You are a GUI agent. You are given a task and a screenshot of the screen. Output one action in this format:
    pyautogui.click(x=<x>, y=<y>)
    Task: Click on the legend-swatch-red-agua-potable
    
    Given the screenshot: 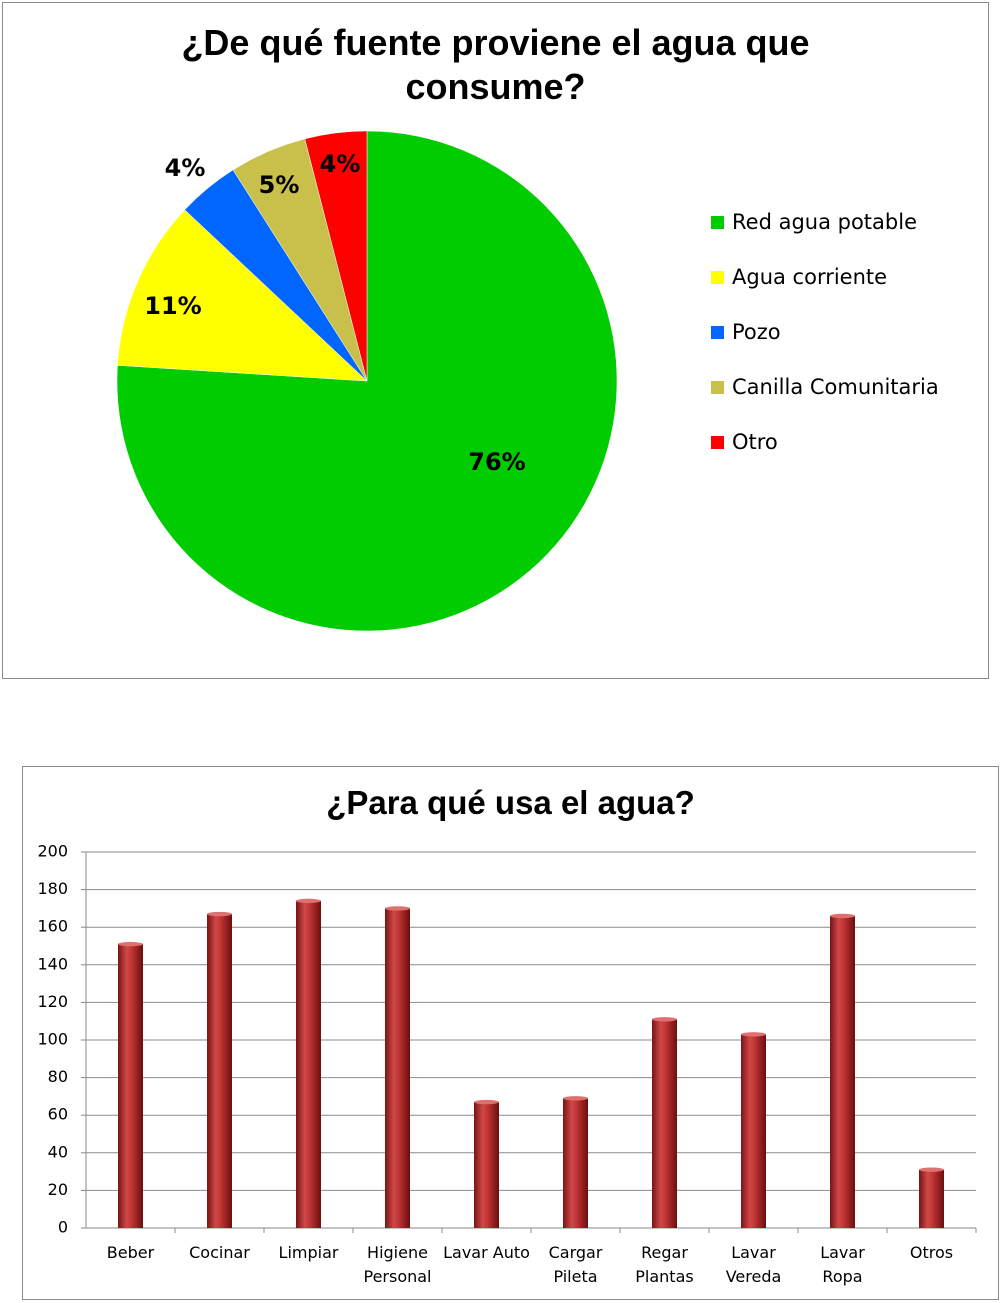 What is the action you would take?
    pyautogui.click(x=717, y=222)
    